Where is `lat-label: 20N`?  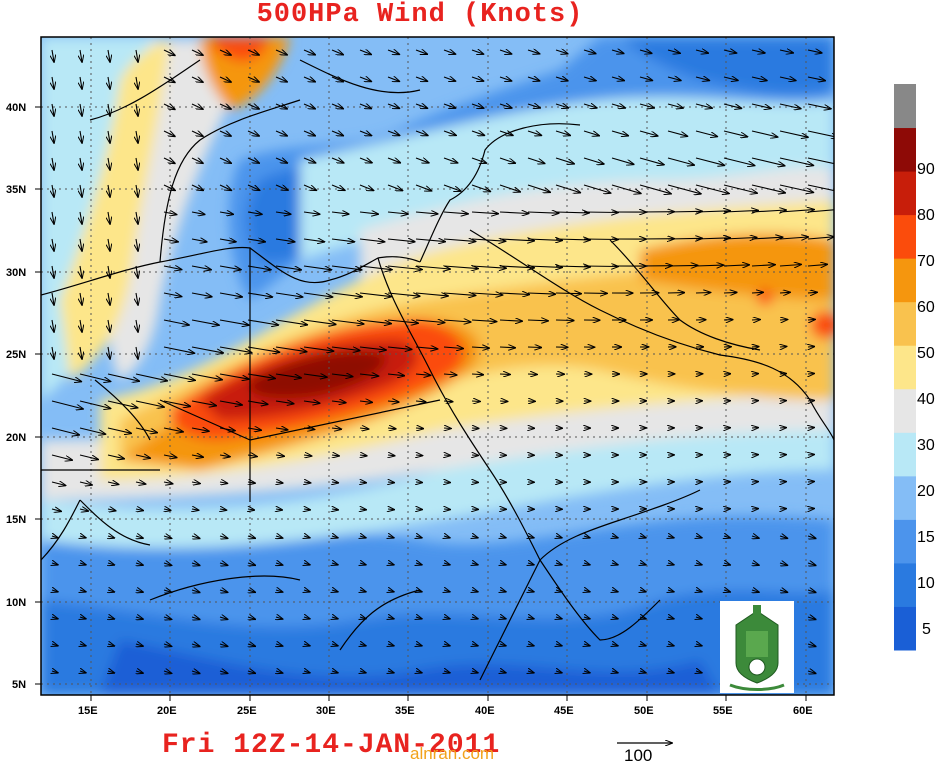
lat-label: 20N is located at coordinates (16, 438).